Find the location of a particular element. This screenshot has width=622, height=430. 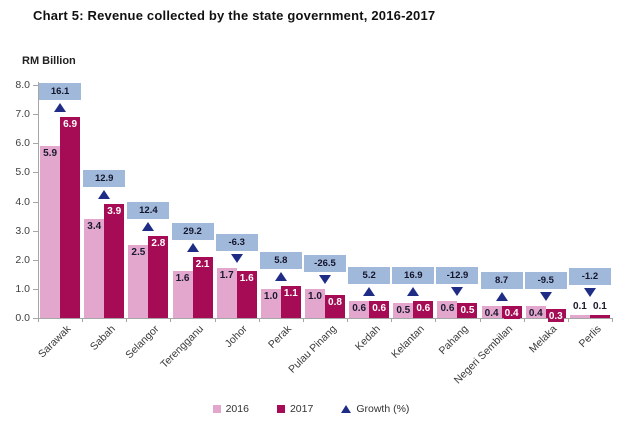

x-label-sabah: Sabah is located at coordinates (102, 338).